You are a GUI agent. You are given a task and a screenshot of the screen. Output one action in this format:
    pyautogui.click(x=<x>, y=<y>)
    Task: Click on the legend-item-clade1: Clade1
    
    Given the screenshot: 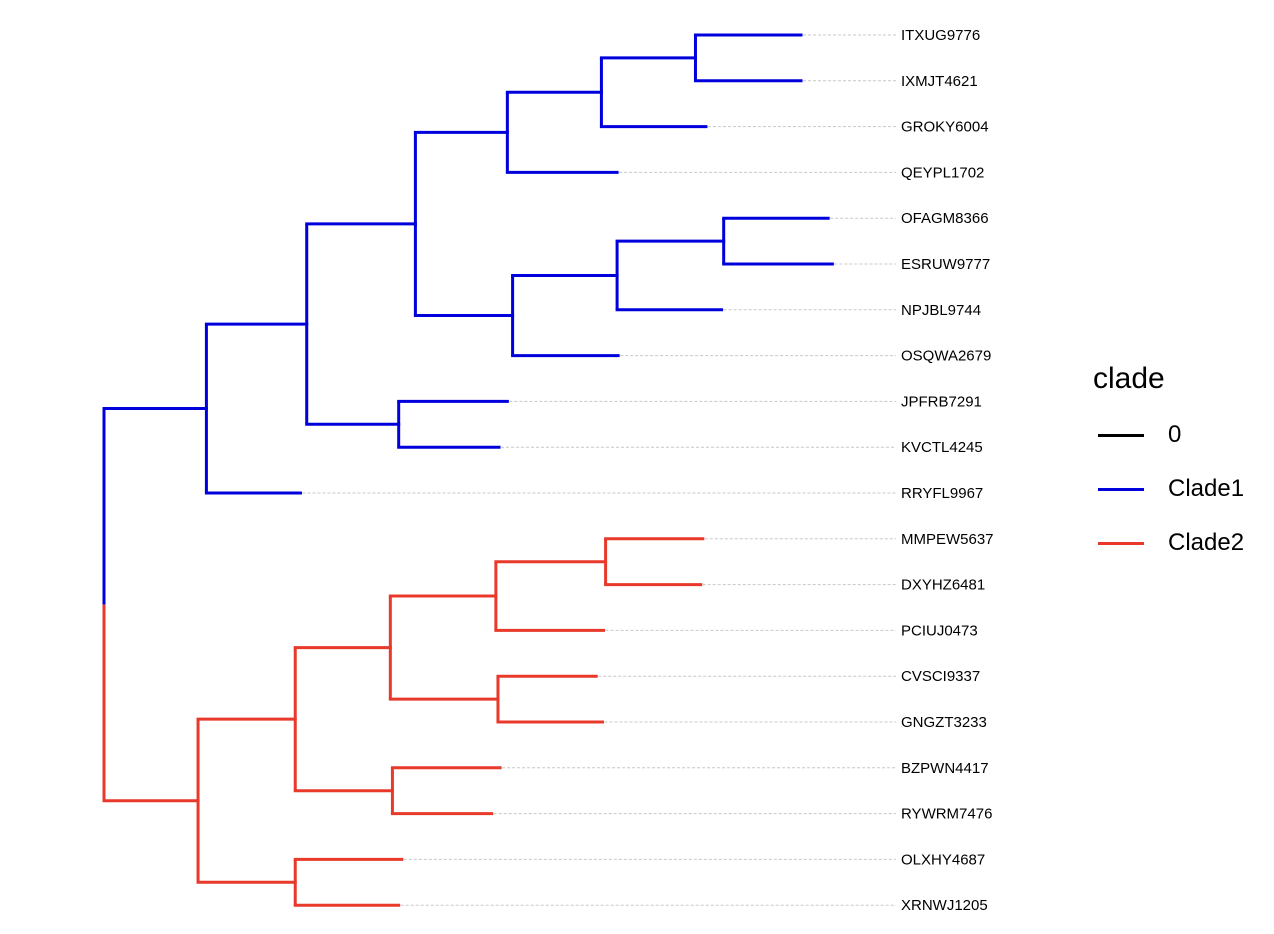 What is the action you would take?
    pyautogui.click(x=1168, y=489)
    